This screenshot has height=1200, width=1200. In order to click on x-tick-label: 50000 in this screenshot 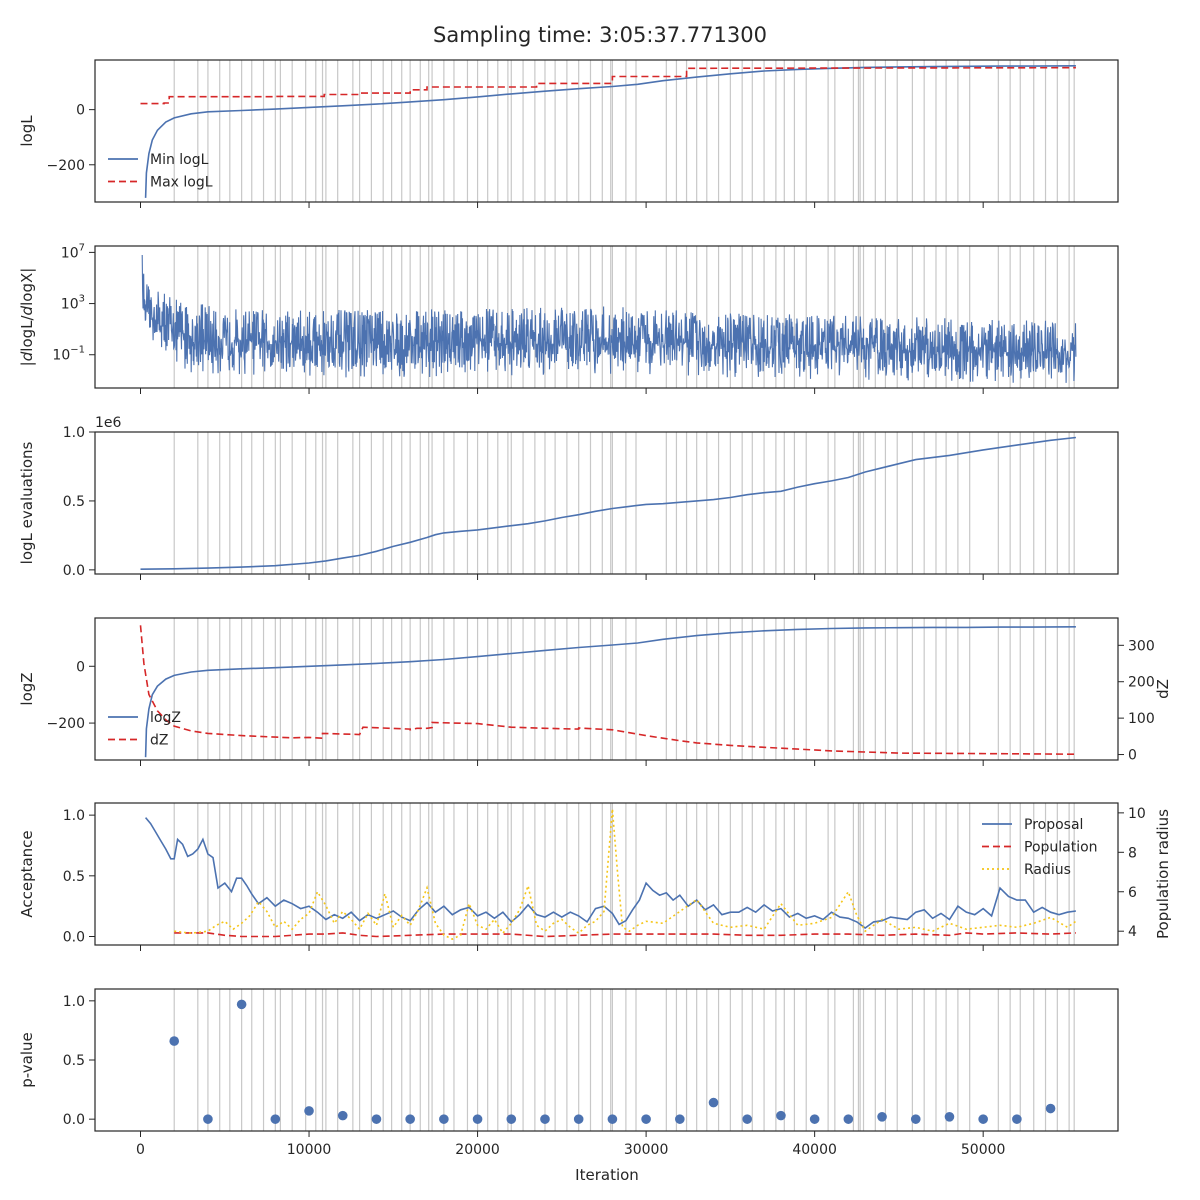, I will do `click(983, 1150)`.